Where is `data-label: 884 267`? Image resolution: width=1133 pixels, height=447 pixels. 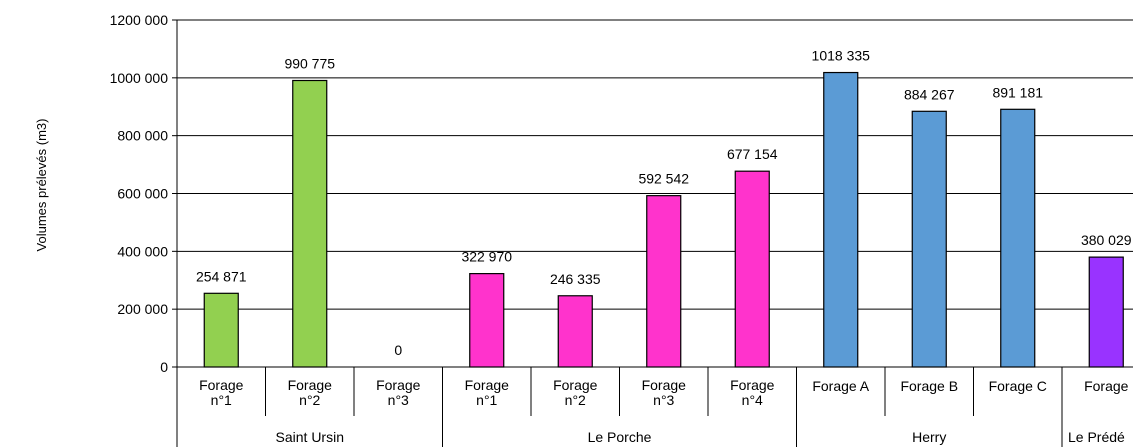
data-label: 884 267 is located at coordinates (929, 94).